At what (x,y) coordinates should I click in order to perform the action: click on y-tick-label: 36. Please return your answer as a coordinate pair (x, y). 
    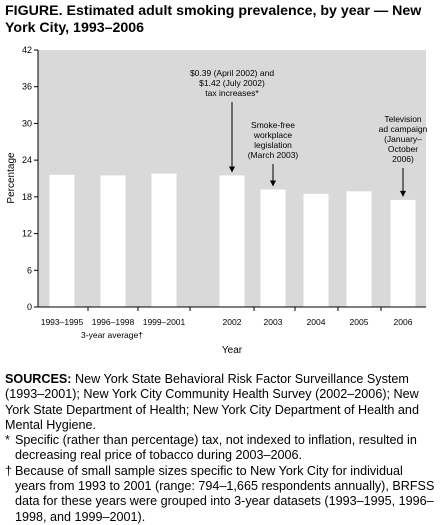
    Looking at the image, I should click on (27, 87).